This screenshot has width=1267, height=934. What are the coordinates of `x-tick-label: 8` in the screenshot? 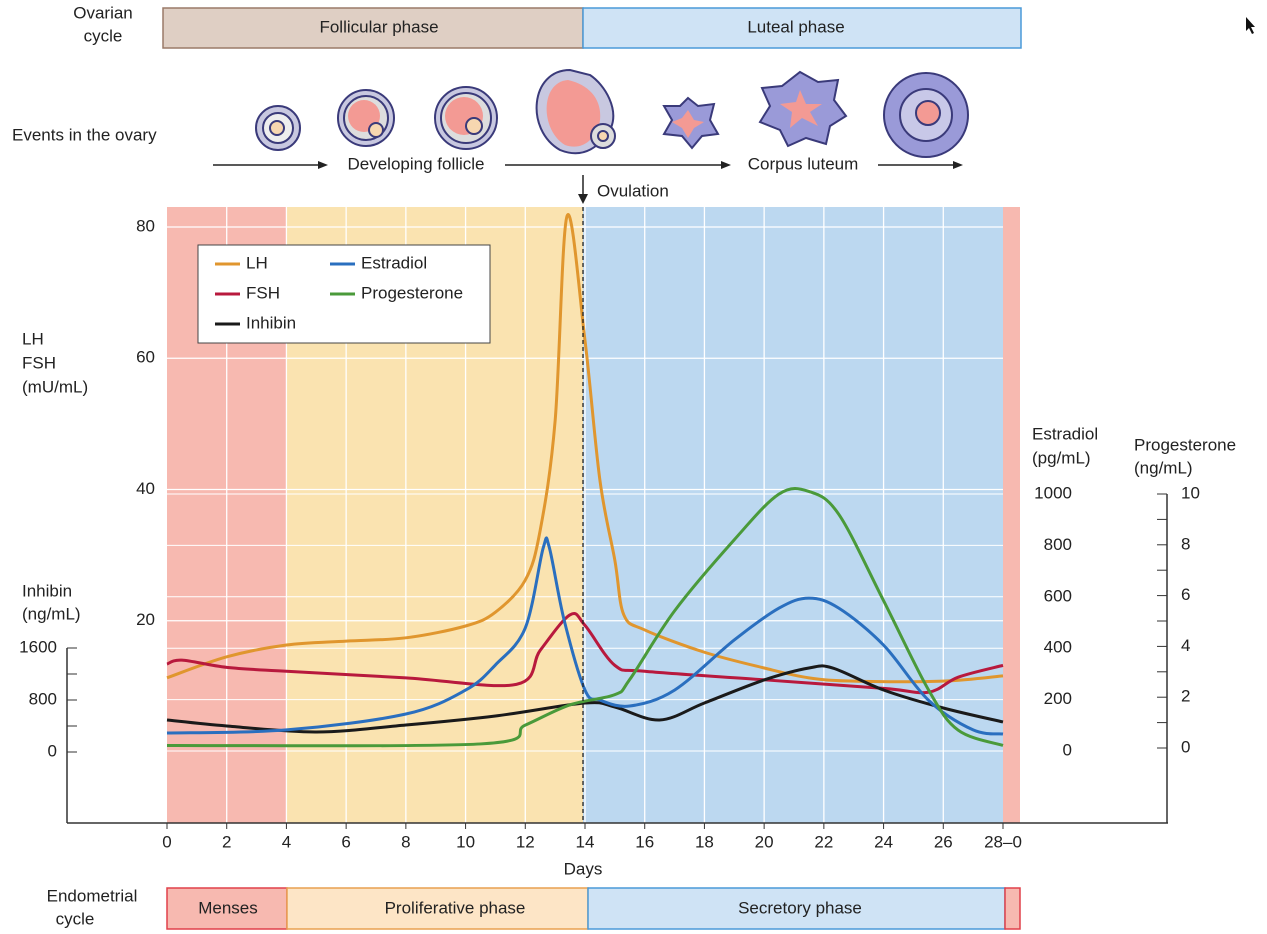 It's located at (405, 841).